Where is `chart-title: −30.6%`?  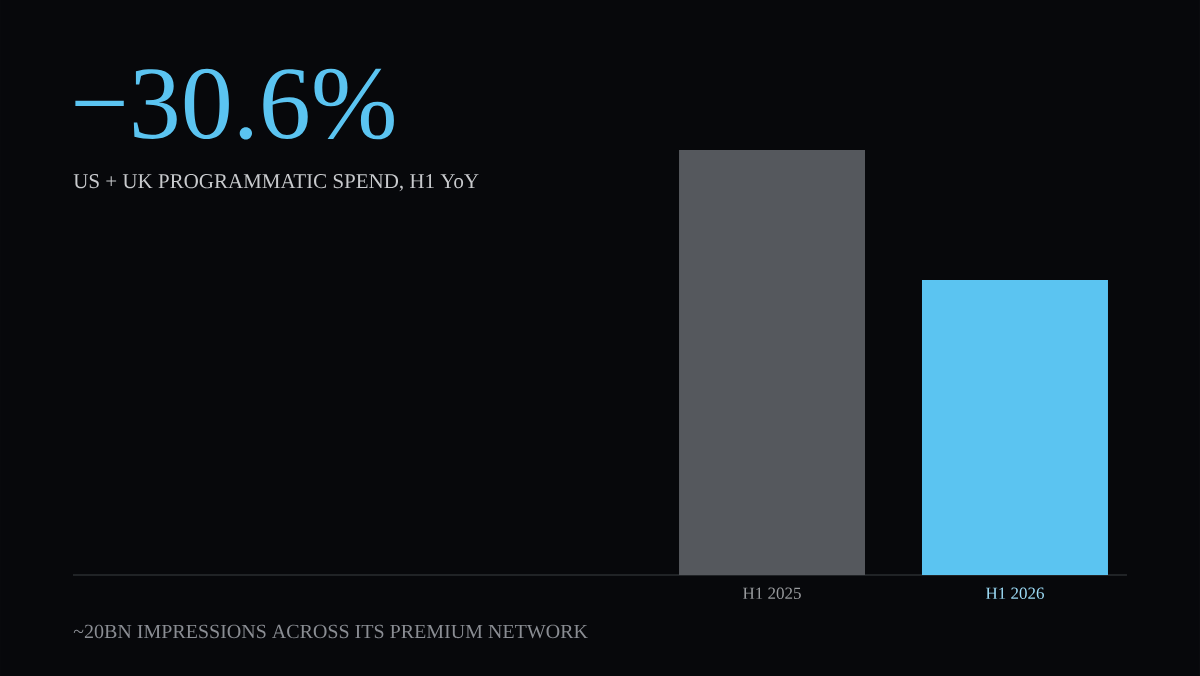
chart-title: −30.6% is located at coordinates (234, 104).